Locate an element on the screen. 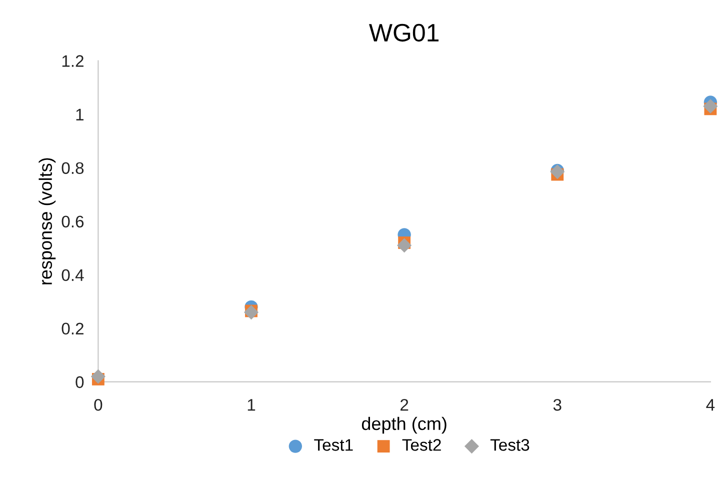  x-tick-label: 4 is located at coordinates (710, 405).